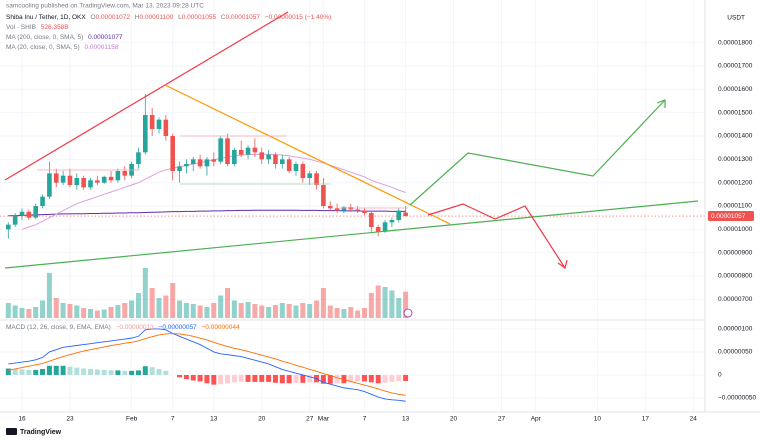 Image resolution: width=760 pixels, height=440 pixels. Describe the element at coordinates (661, 103) in the screenshot. I see `arrow-head` at that location.